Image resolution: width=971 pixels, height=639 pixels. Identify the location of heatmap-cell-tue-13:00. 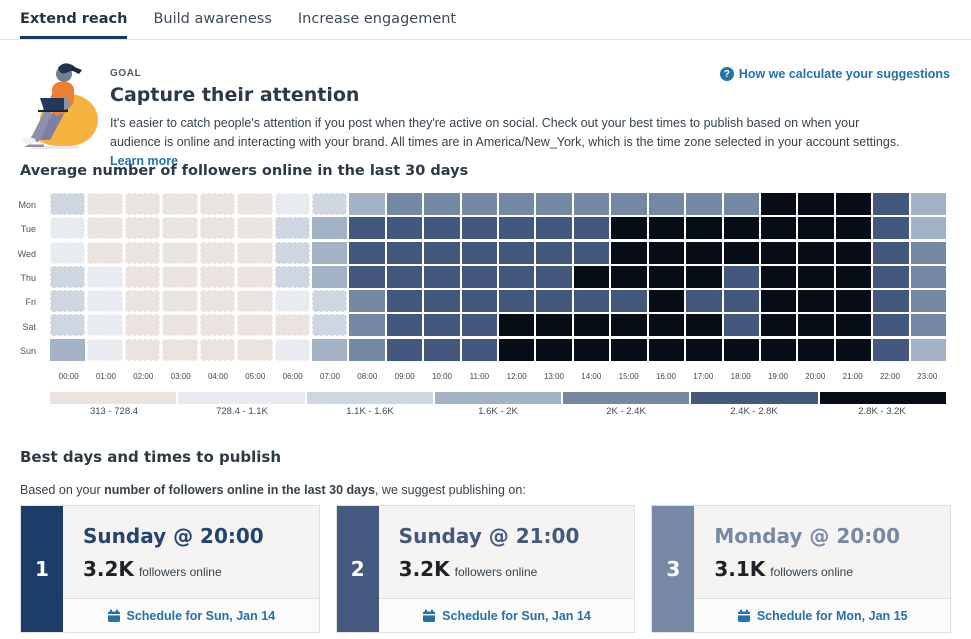
(554, 228).